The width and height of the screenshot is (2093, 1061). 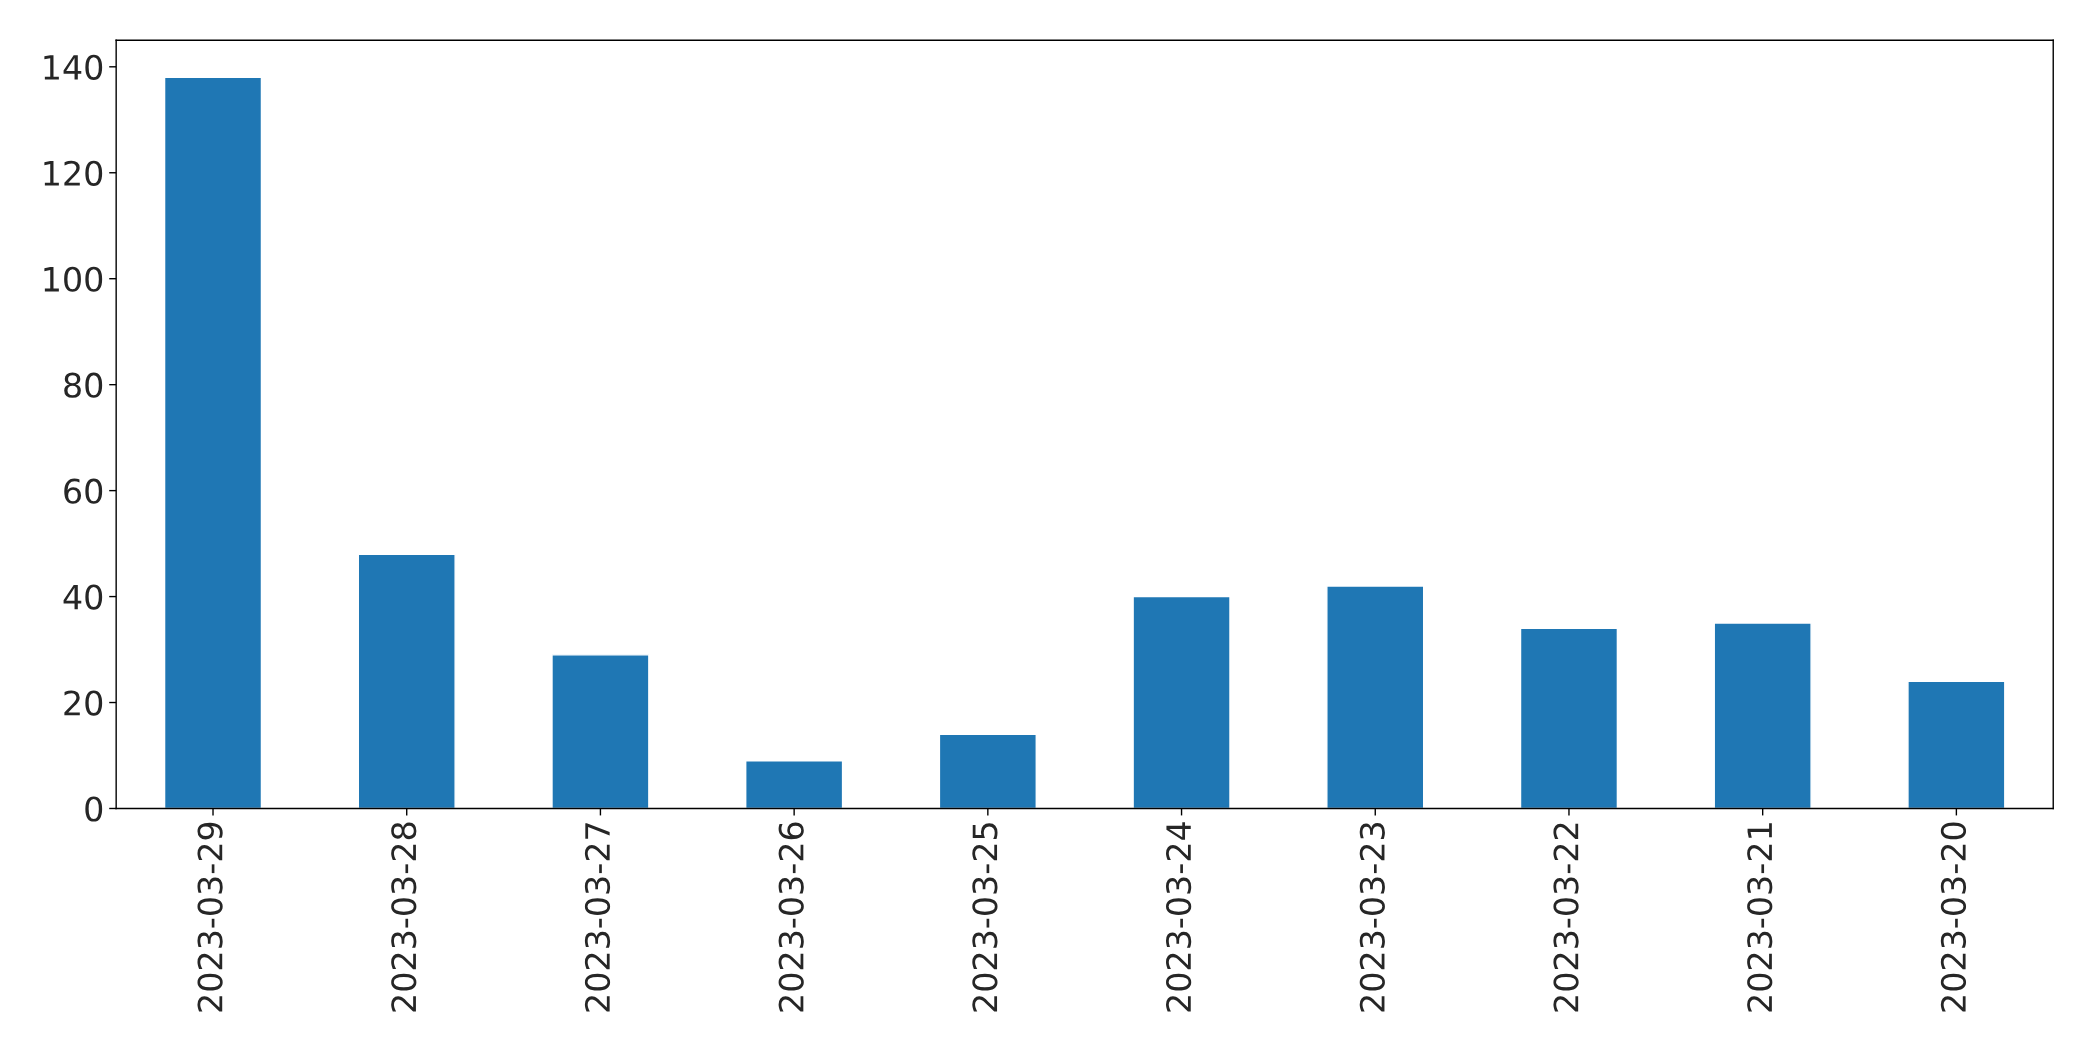 What do you see at coordinates (404, 917) in the screenshot?
I see `x-tick-label: 2023-03-28` at bounding box center [404, 917].